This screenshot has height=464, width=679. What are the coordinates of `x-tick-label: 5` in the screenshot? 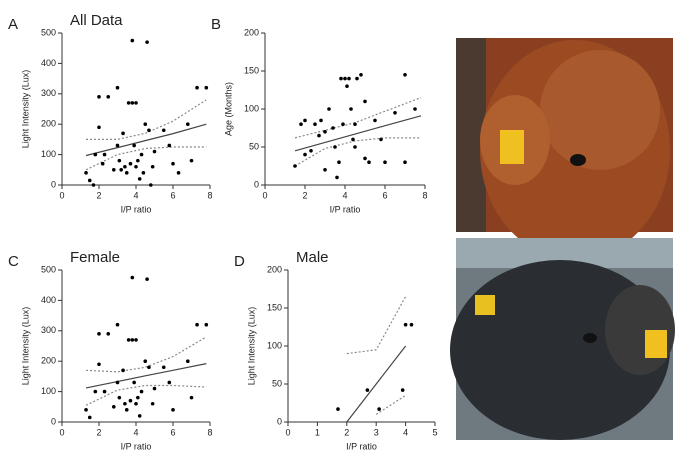 It's located at (434, 432).